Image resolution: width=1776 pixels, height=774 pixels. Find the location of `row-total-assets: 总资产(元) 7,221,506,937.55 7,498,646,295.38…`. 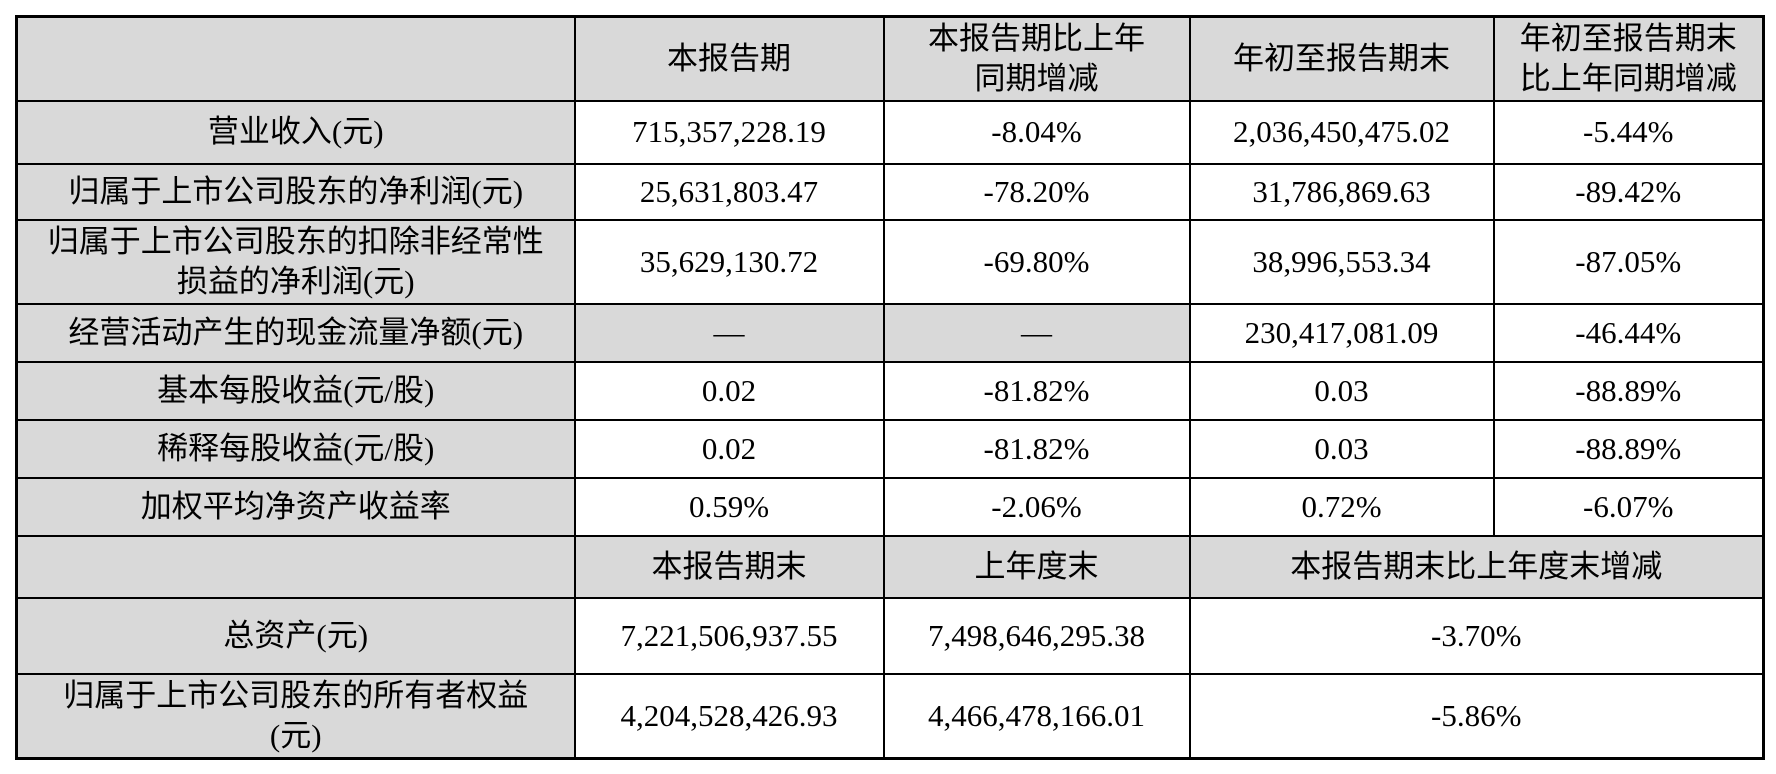

row-total-assets: 总资产(元) 7,221,506,937.55 7,498,646,295.38… is located at coordinates (890, 635).